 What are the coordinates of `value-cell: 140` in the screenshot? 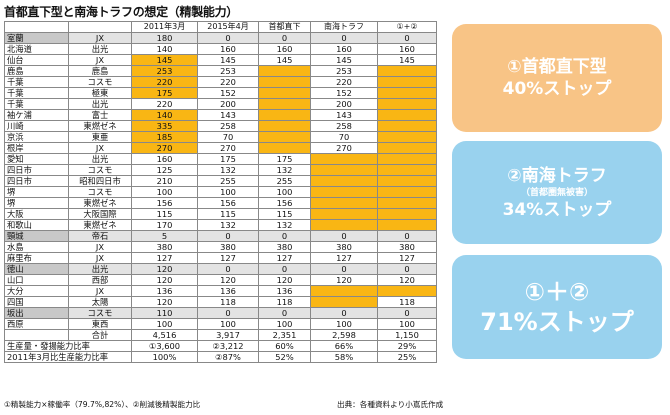 It's located at (164, 115).